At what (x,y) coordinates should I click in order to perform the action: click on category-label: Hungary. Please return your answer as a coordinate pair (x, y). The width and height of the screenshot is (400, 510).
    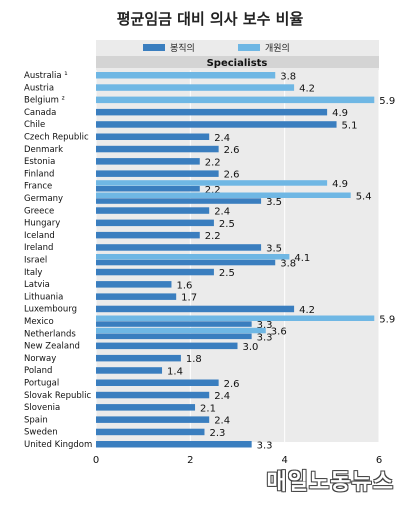
    Looking at the image, I should click on (42, 224).